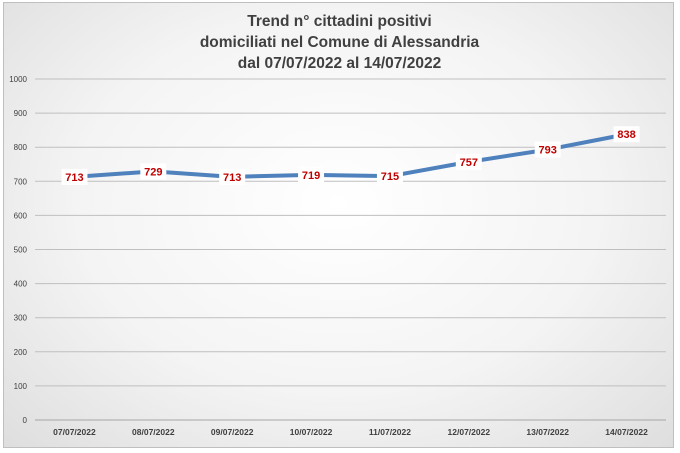  What do you see at coordinates (339, 21) in the screenshot?
I see `chart-title-line-1: Trend n° cittadini positivi` at bounding box center [339, 21].